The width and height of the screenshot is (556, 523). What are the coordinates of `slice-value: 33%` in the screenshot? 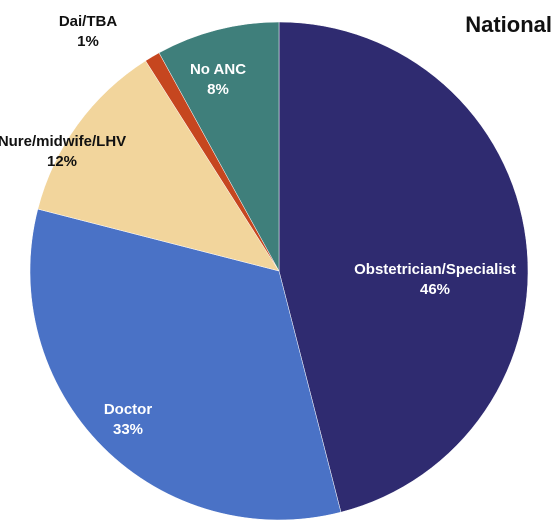 It's located at (128, 429).